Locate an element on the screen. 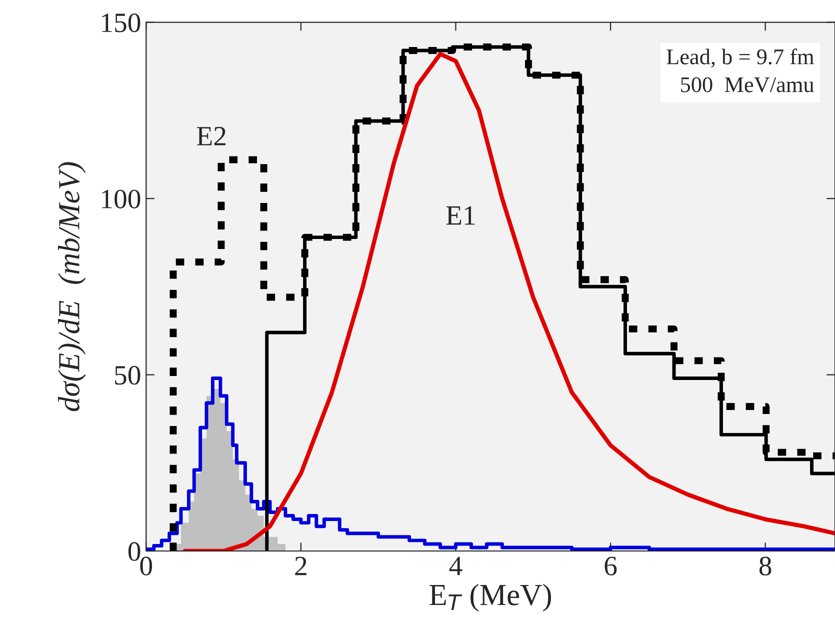  x-tick-label: 0 is located at coordinates (146, 566).